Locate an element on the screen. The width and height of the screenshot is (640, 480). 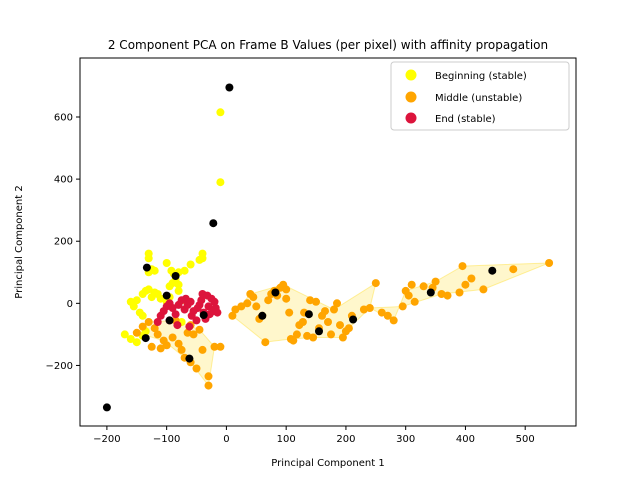
y-tick-label: −200 is located at coordinates (59, 366).